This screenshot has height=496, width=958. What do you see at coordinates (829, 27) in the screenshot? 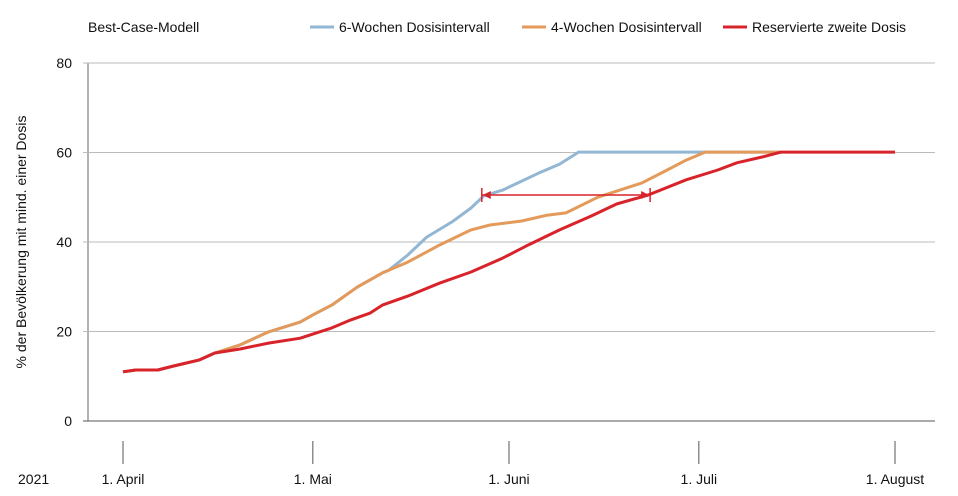
I see `legend-label: Reservierte zweite Dosis` at bounding box center [829, 27].